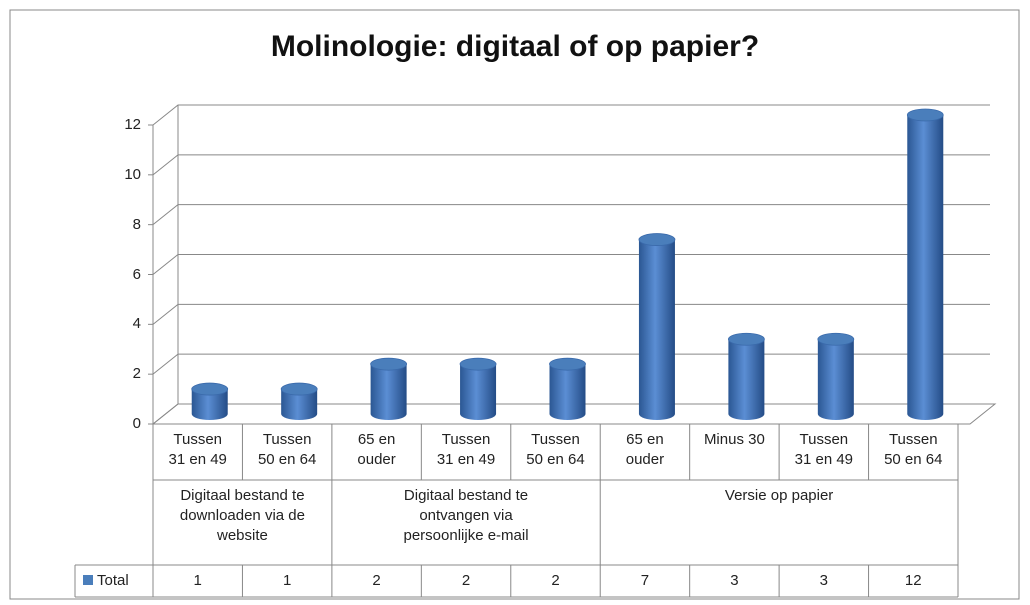  I want to click on group-label: Versie op papier, so click(779, 495).